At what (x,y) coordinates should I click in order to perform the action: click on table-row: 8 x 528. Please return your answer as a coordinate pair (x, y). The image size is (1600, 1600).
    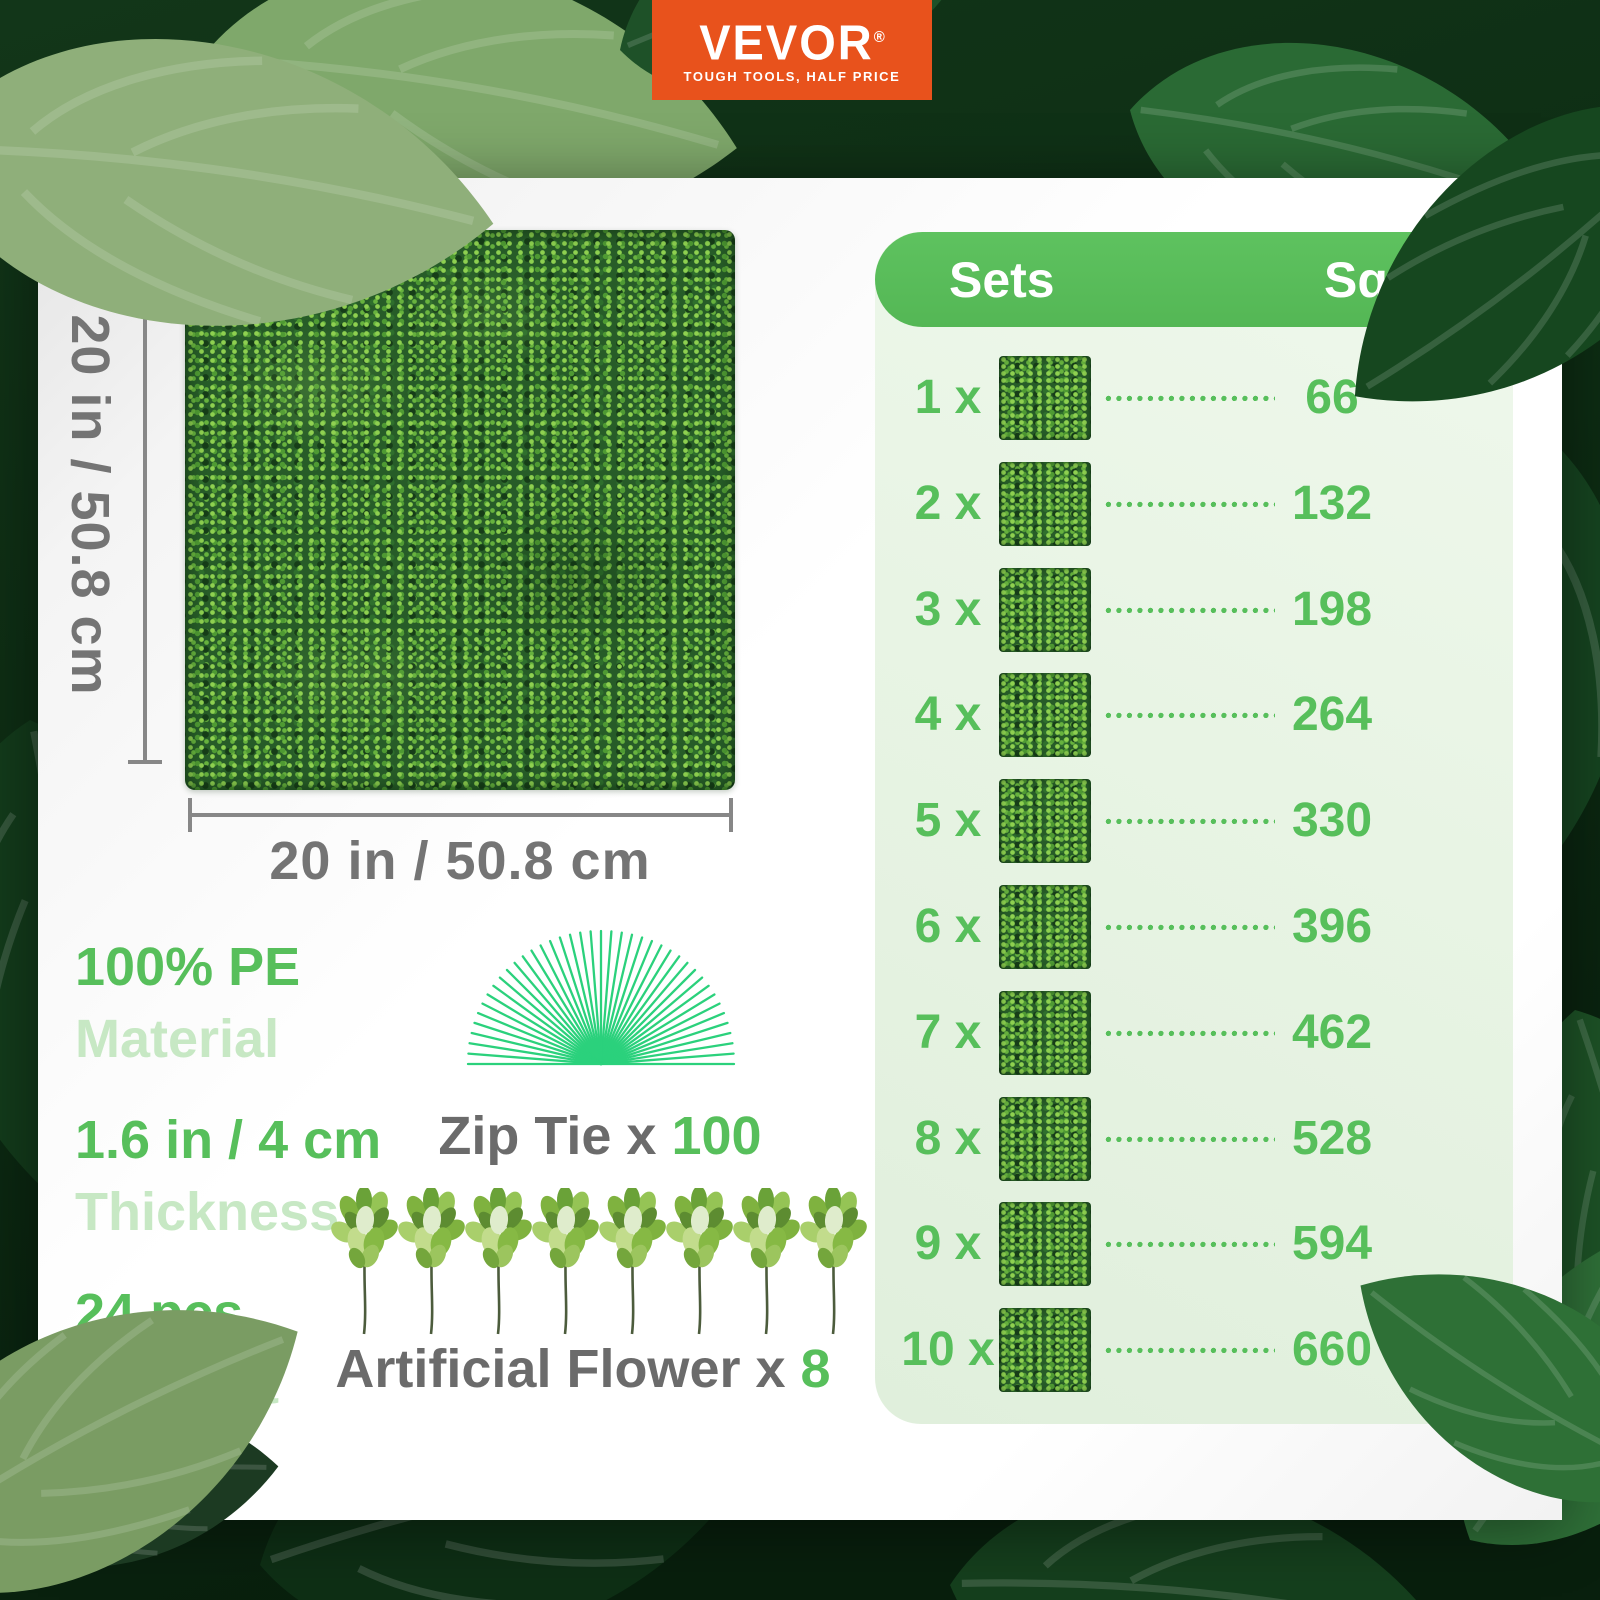
    Looking at the image, I should click on (1194, 1139).